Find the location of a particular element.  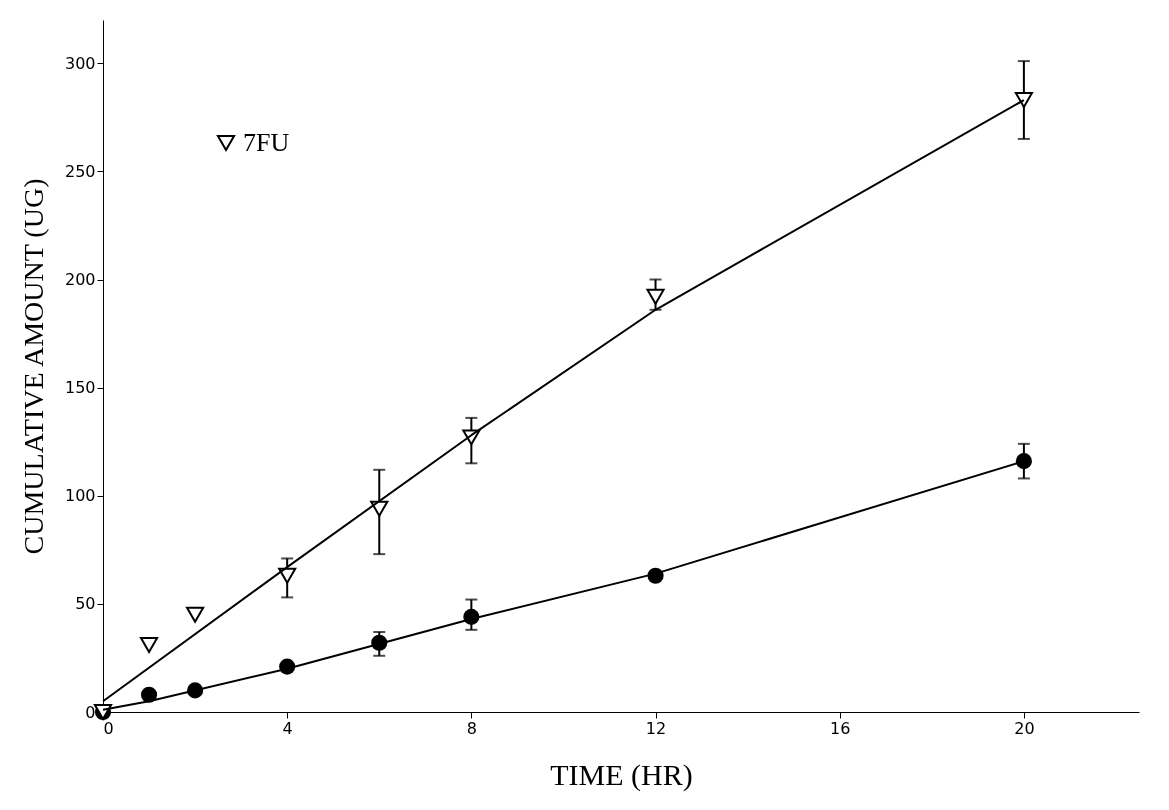

x-tick-label: 0 is located at coordinates (108, 728).